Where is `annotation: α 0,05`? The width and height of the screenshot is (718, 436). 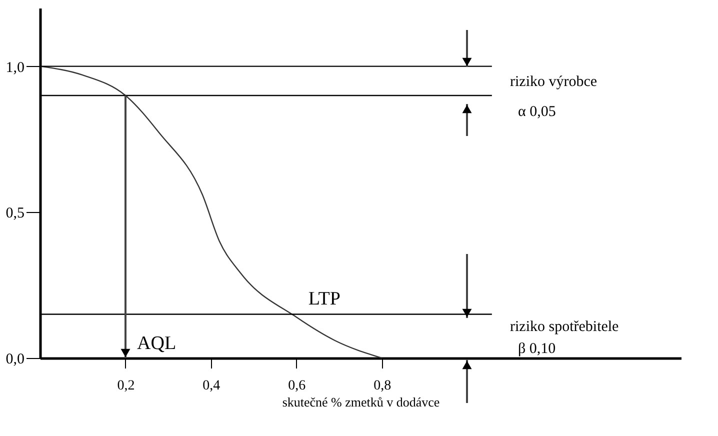
annotation: α 0,05 is located at coordinates (537, 112).